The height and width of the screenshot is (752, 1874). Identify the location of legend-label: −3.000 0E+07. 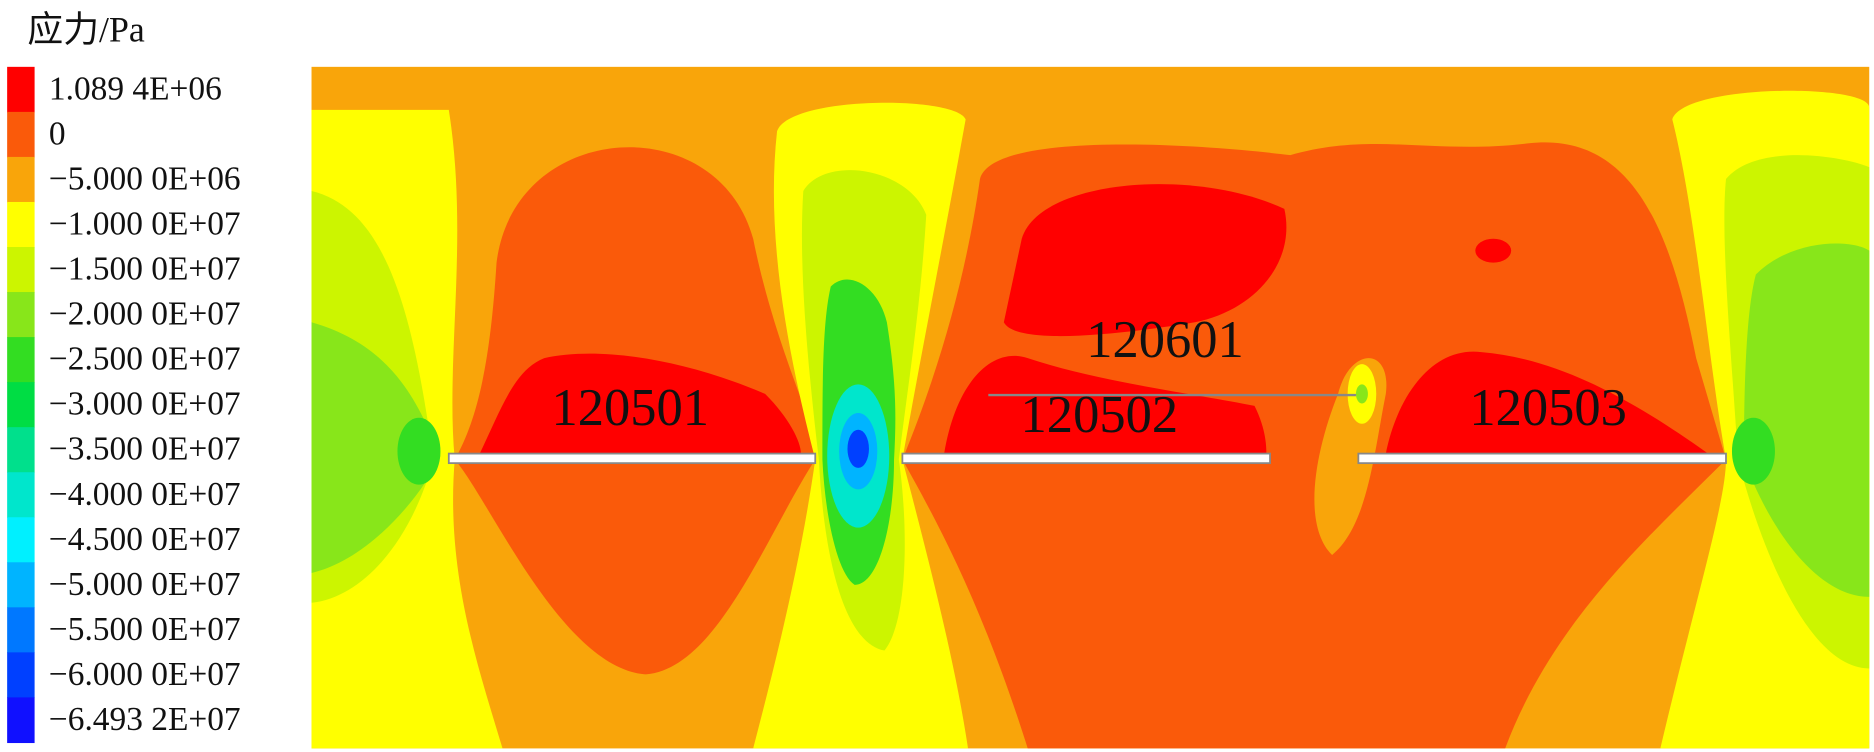
(145, 404).